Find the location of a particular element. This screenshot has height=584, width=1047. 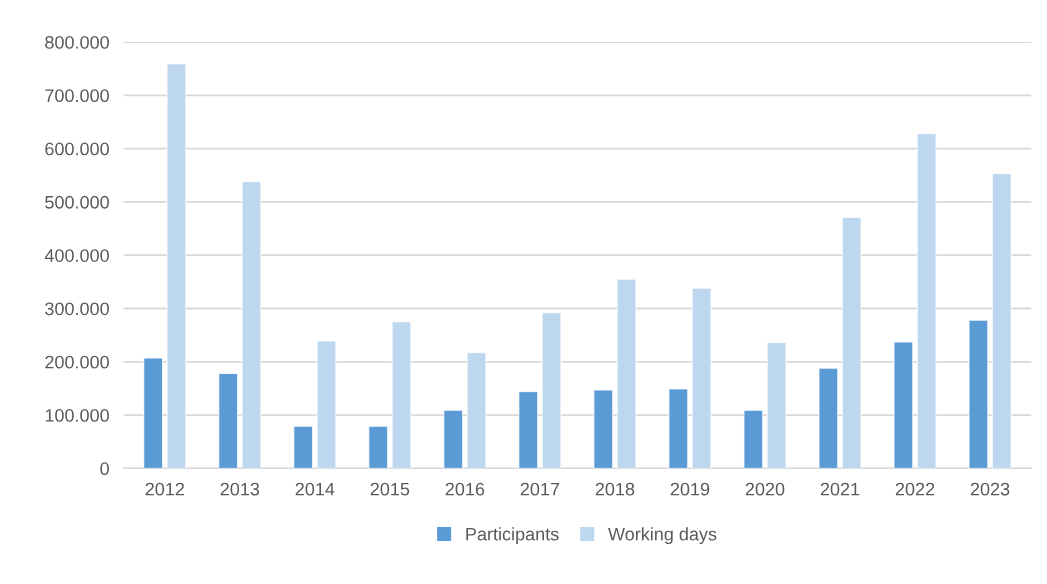

y-tick-label: 700.000 is located at coordinates (77, 96).